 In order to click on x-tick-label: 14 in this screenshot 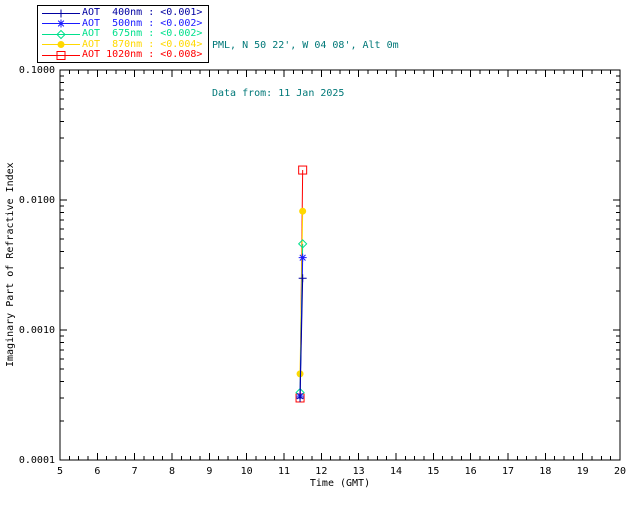, I will do `click(396, 471)`.